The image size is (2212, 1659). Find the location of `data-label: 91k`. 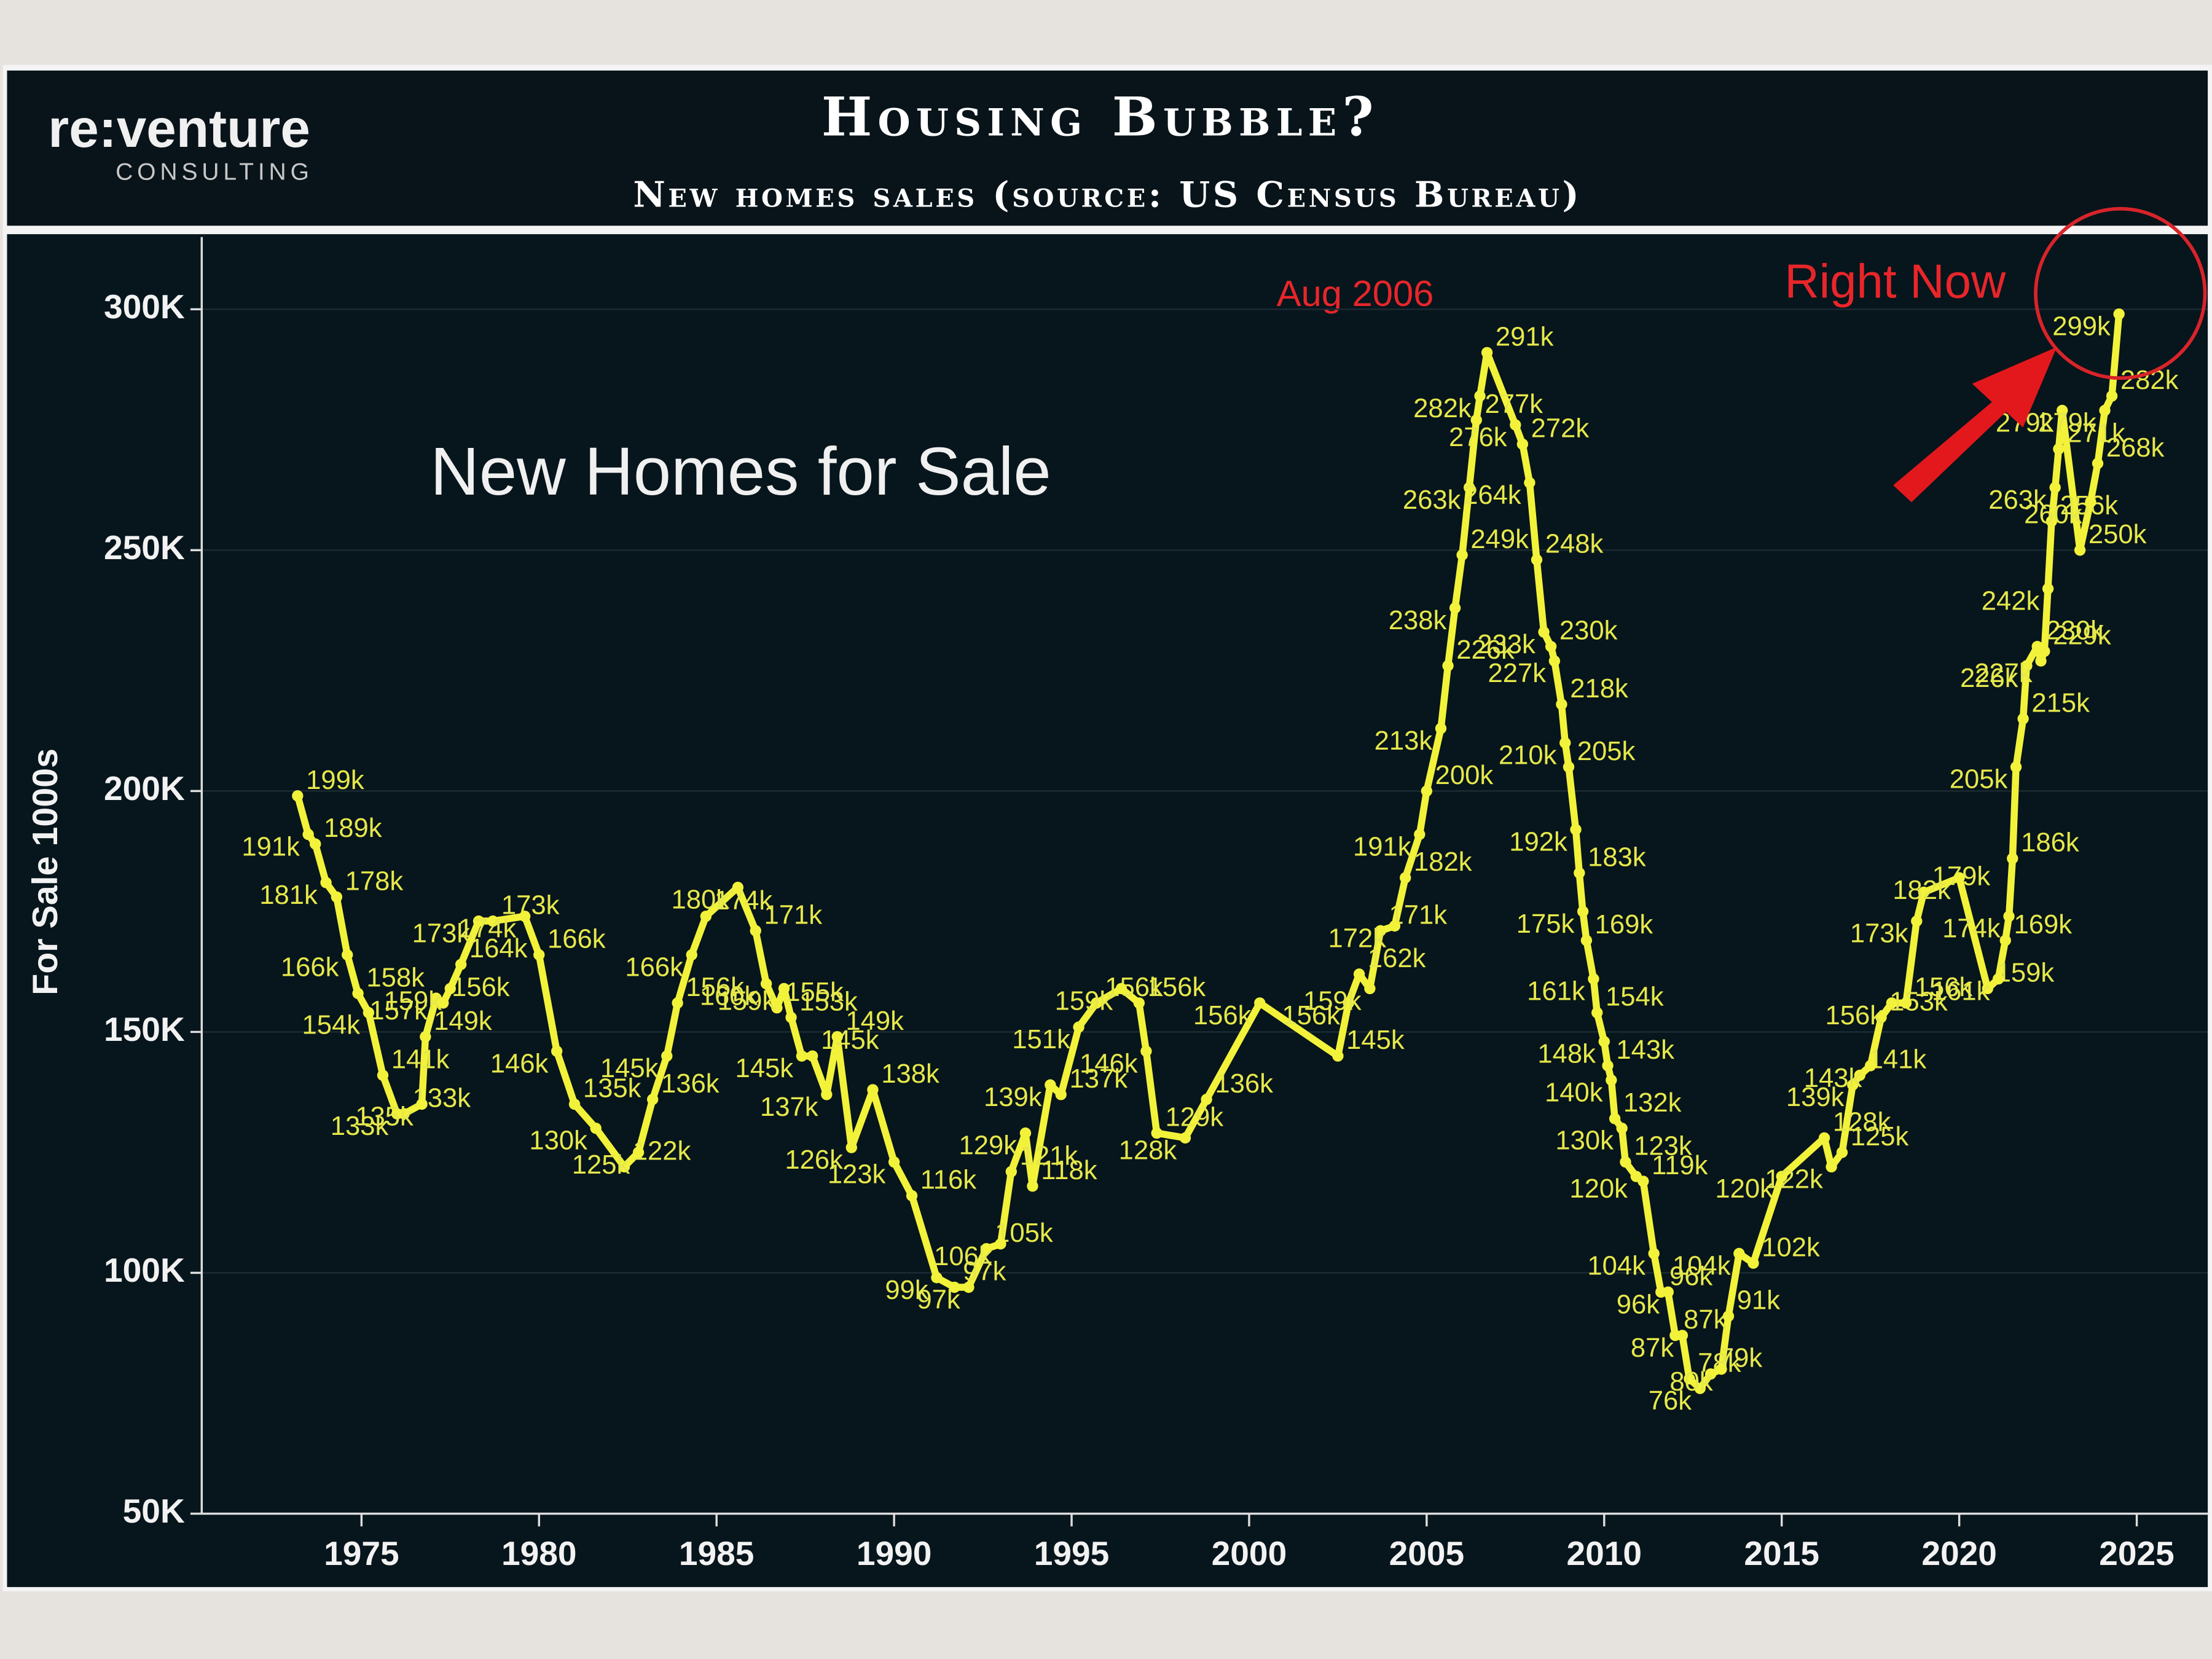

data-label: 91k is located at coordinates (1759, 1301).